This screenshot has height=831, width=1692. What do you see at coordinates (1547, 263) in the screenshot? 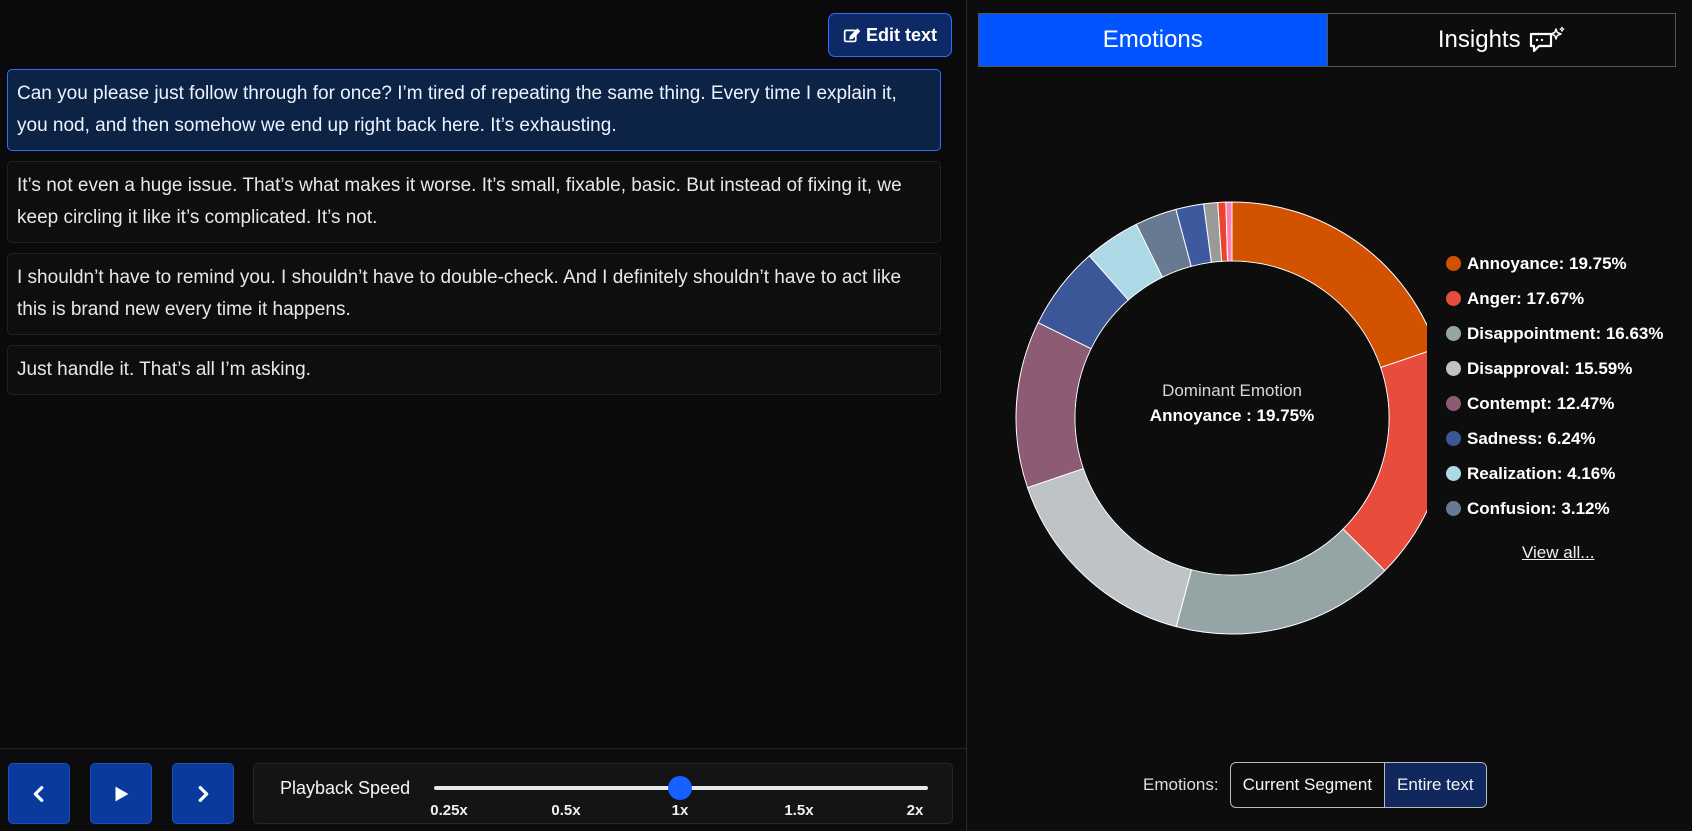
I see `legend-label: Annoyance: 19.75%` at bounding box center [1547, 263].